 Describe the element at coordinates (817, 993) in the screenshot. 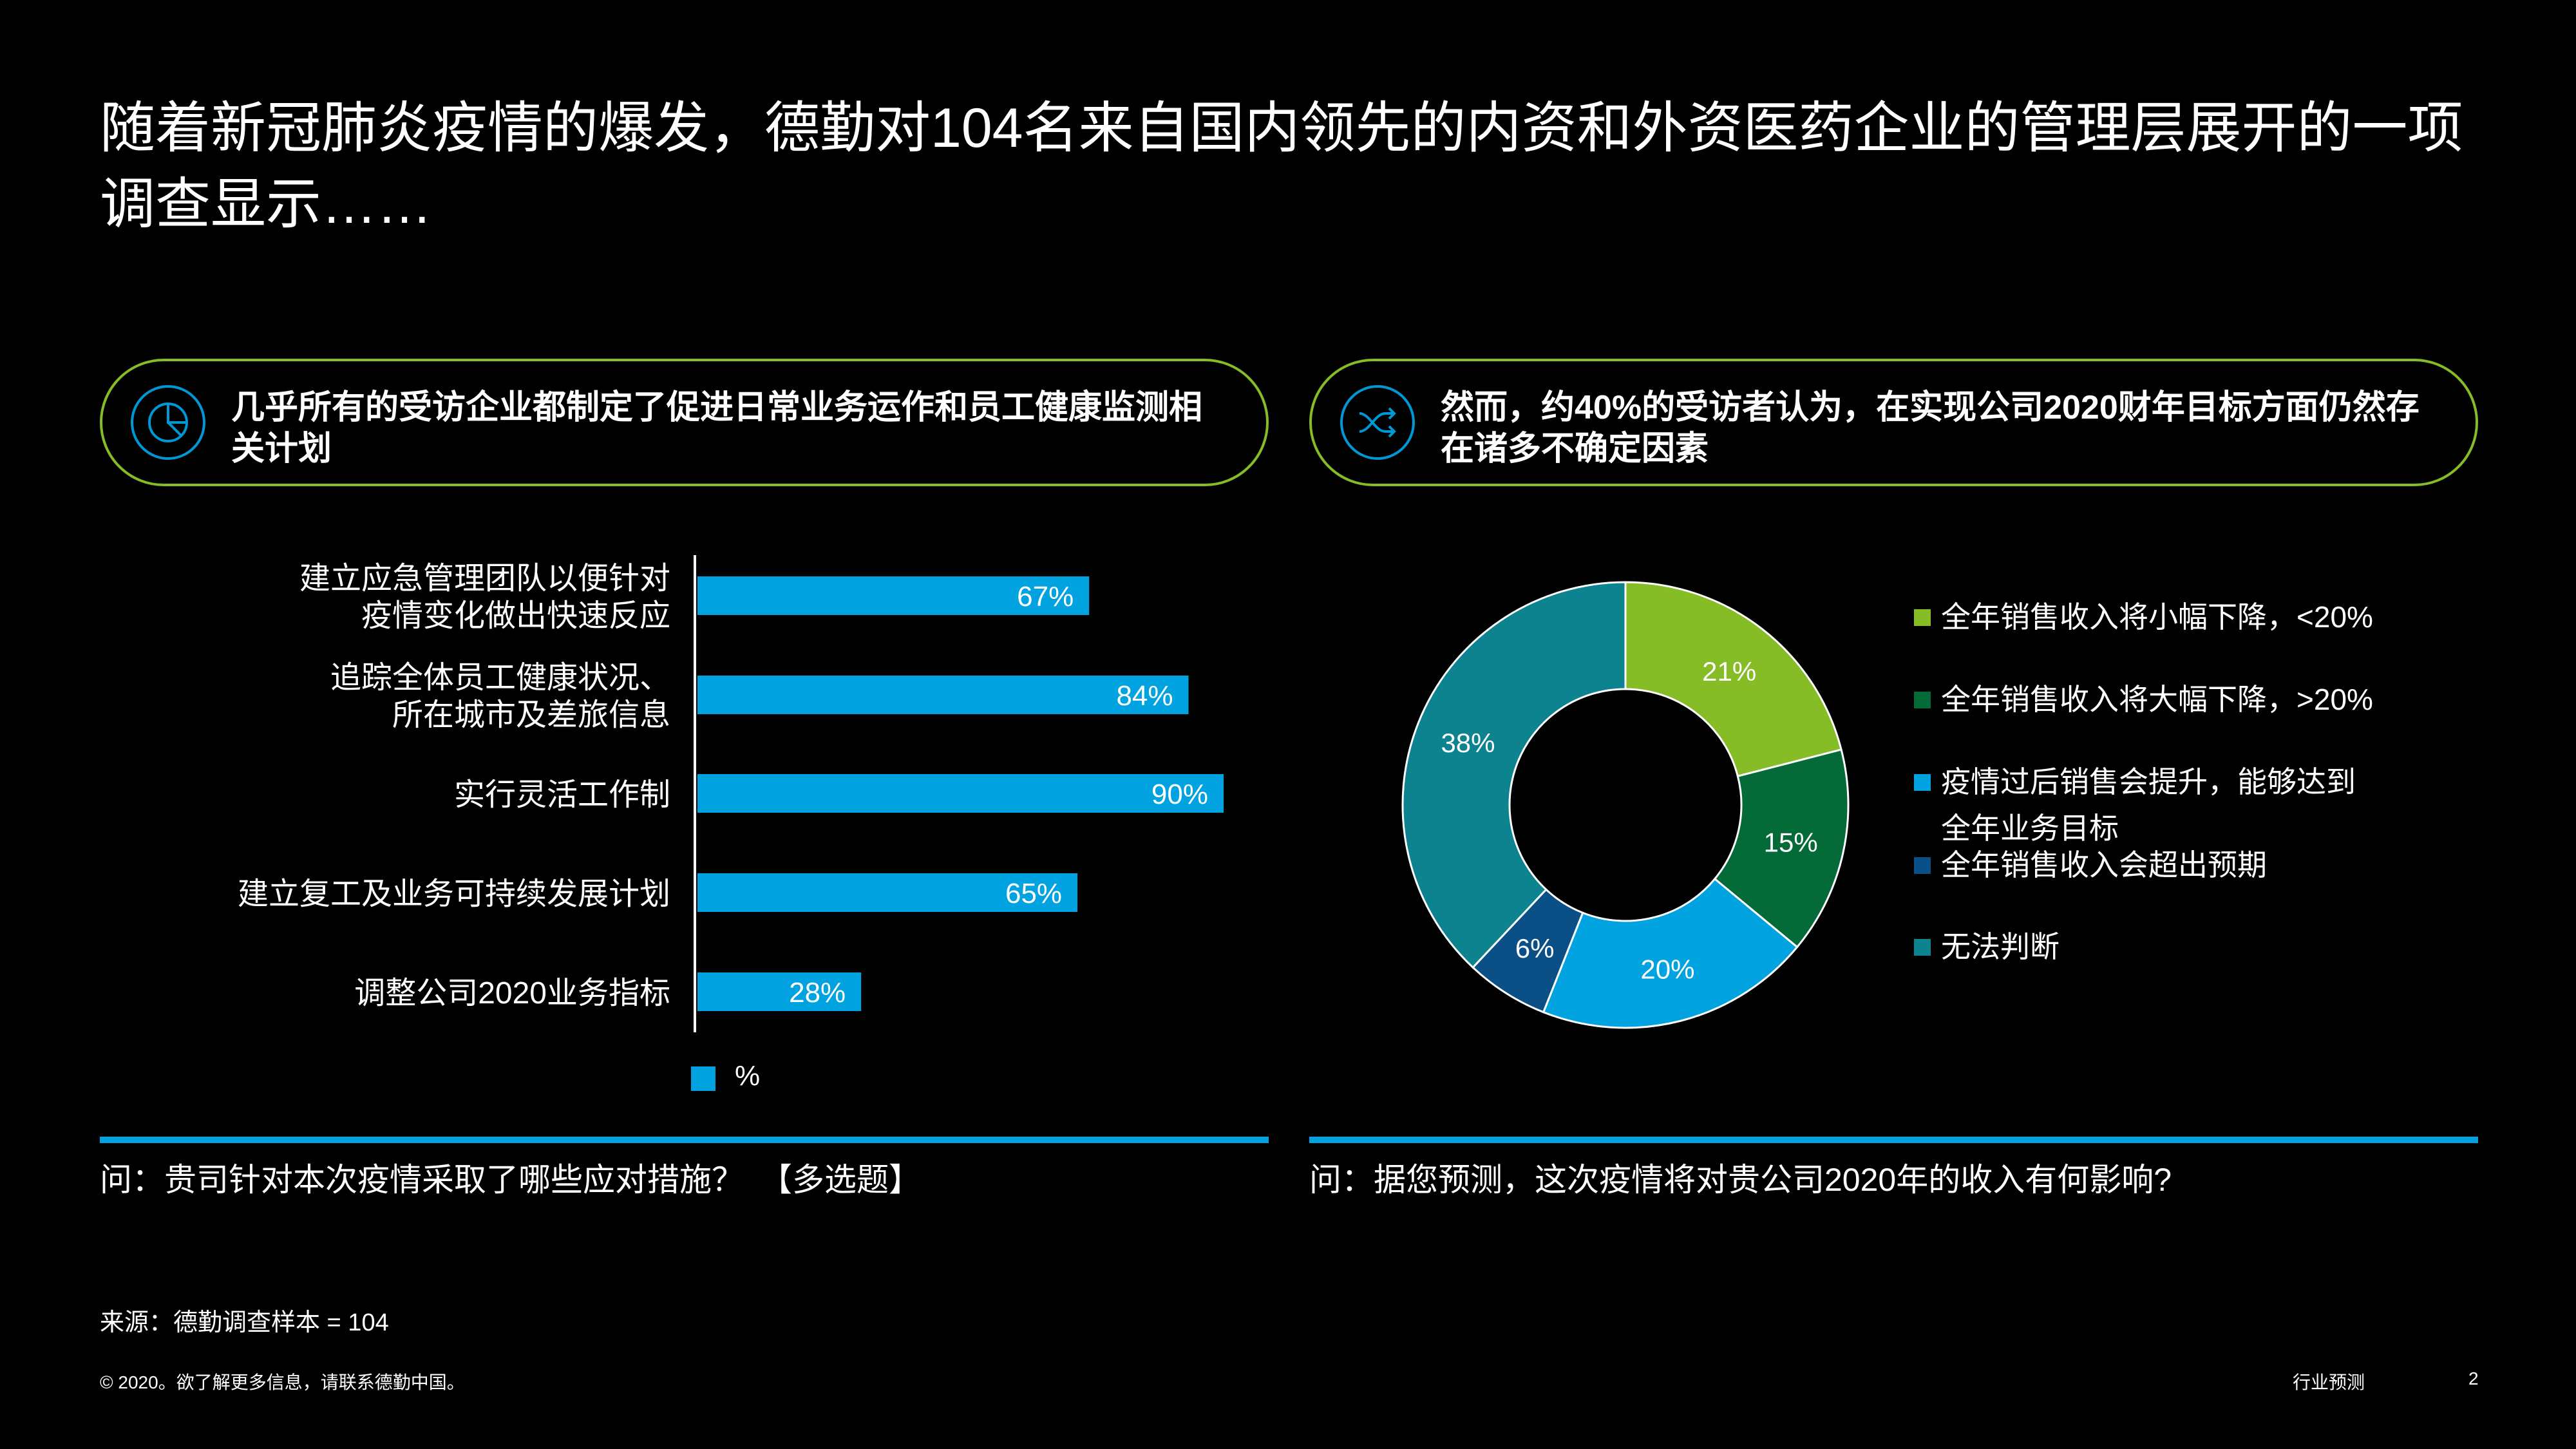

I see `bar-value-label: 28%` at that location.